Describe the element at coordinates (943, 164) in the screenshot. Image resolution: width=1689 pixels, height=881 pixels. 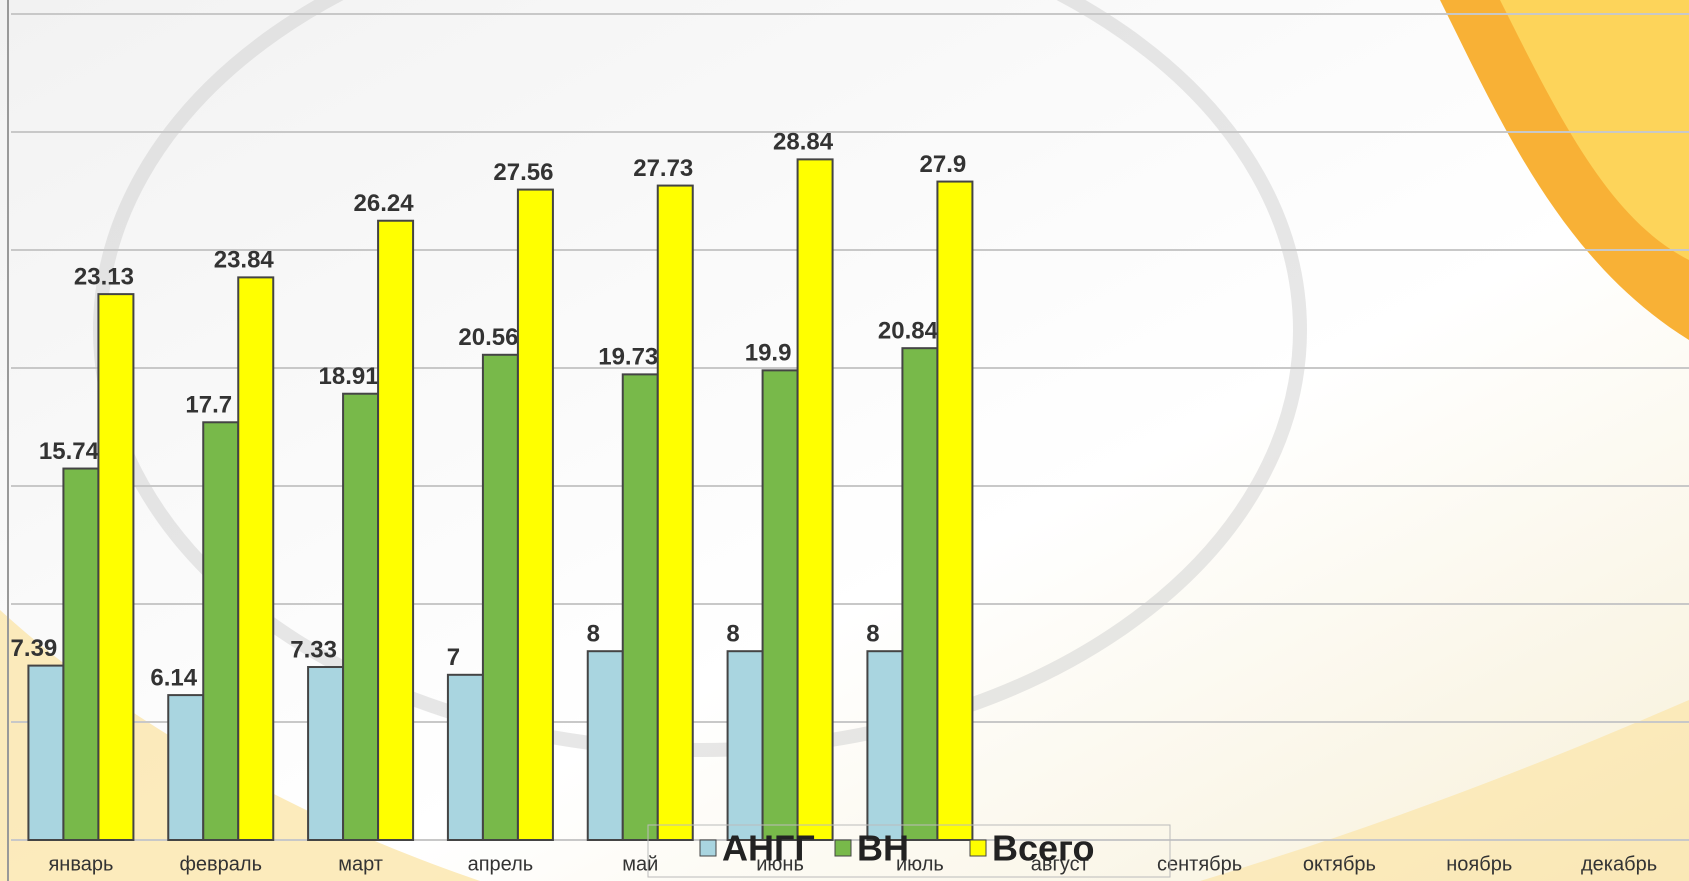
I see `value-label: 27.9` at that location.